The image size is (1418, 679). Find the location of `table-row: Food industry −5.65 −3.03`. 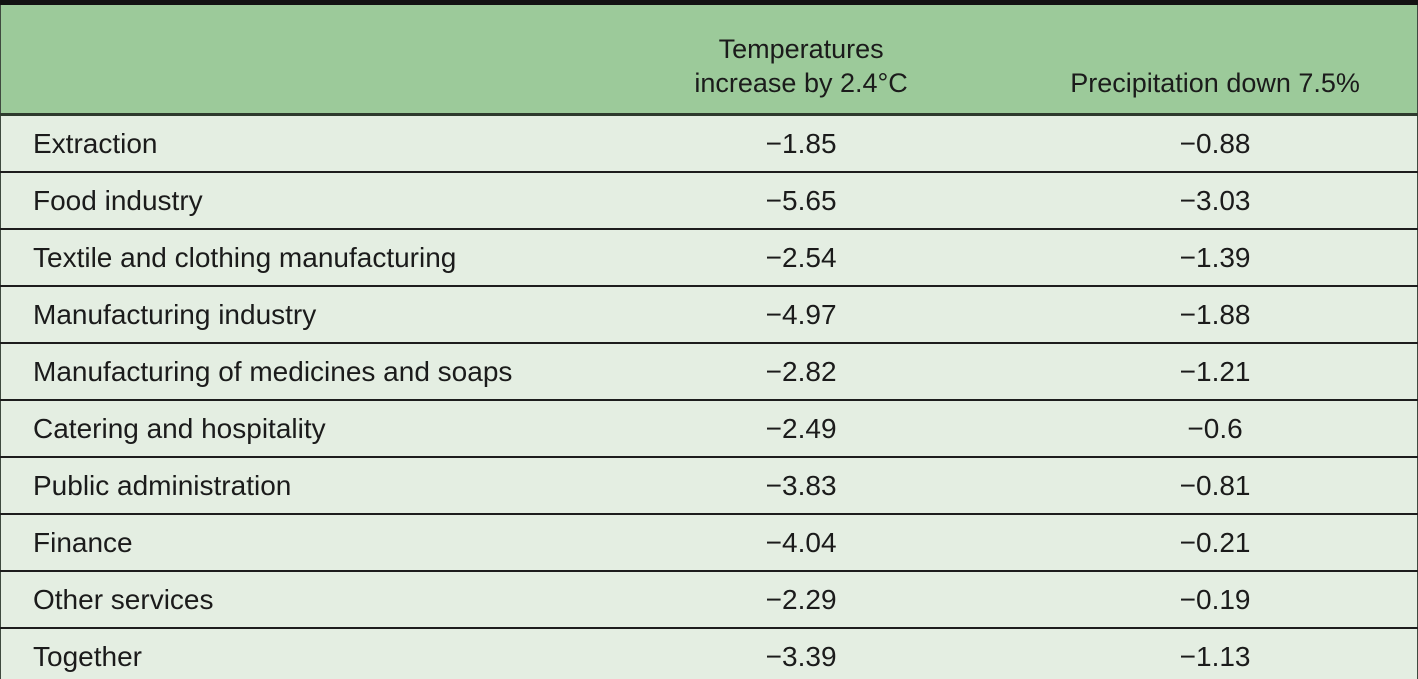

table-row: Food industry −5.65 −3.03 is located at coordinates (709, 201).